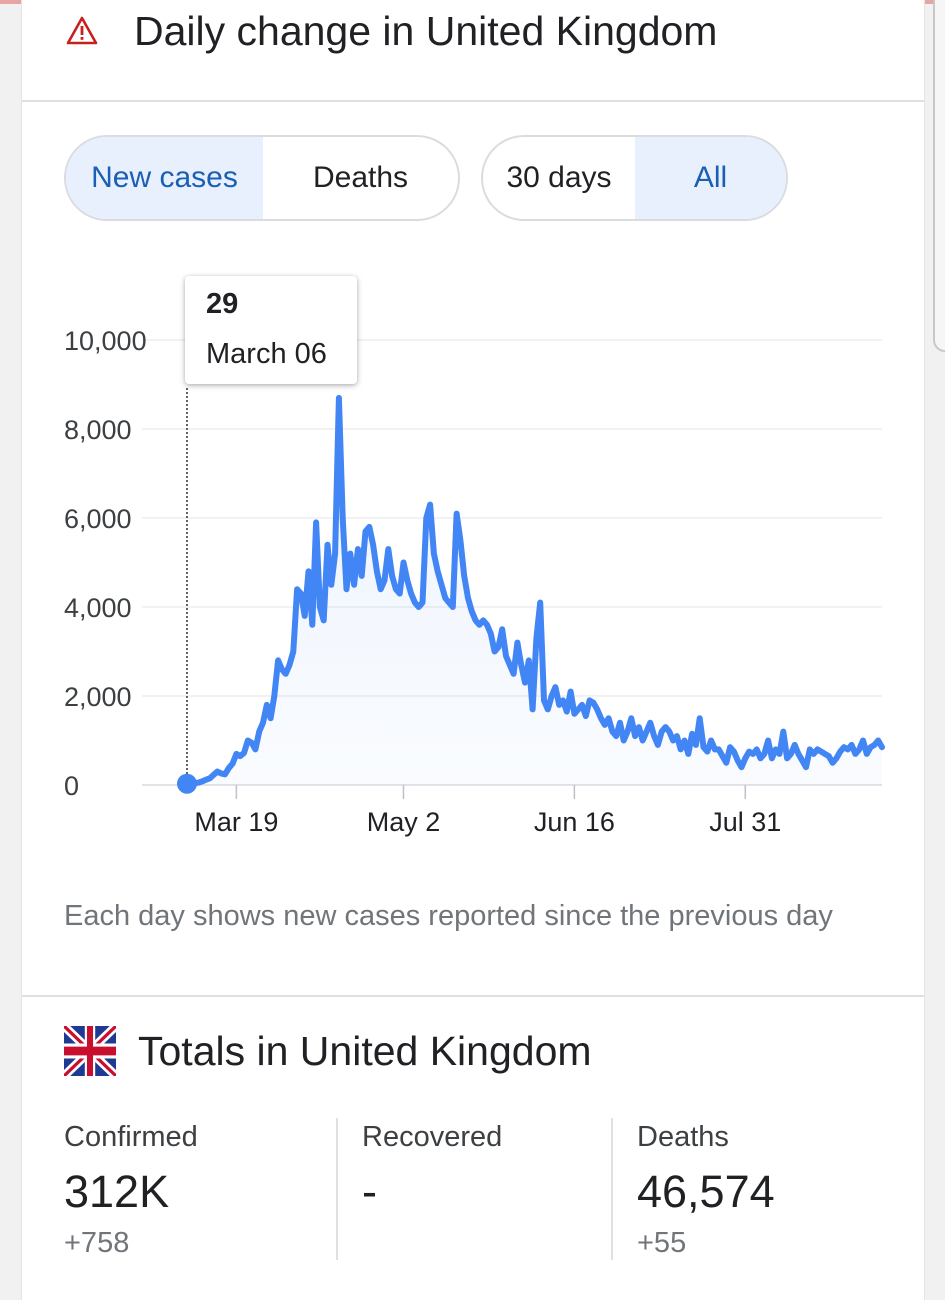 This screenshot has height=1300, width=945. What do you see at coordinates (82, 30) in the screenshot?
I see `warning-triangle-icon` at bounding box center [82, 30].